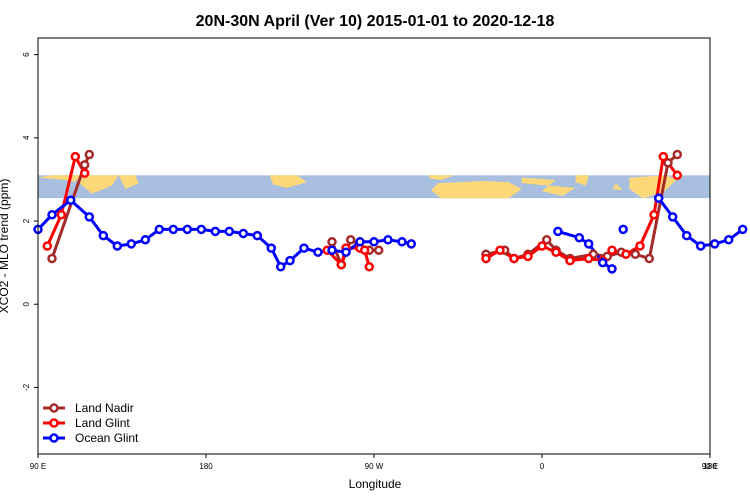  I want to click on legend-item-land-glint: Land Glint, so click(86, 423).